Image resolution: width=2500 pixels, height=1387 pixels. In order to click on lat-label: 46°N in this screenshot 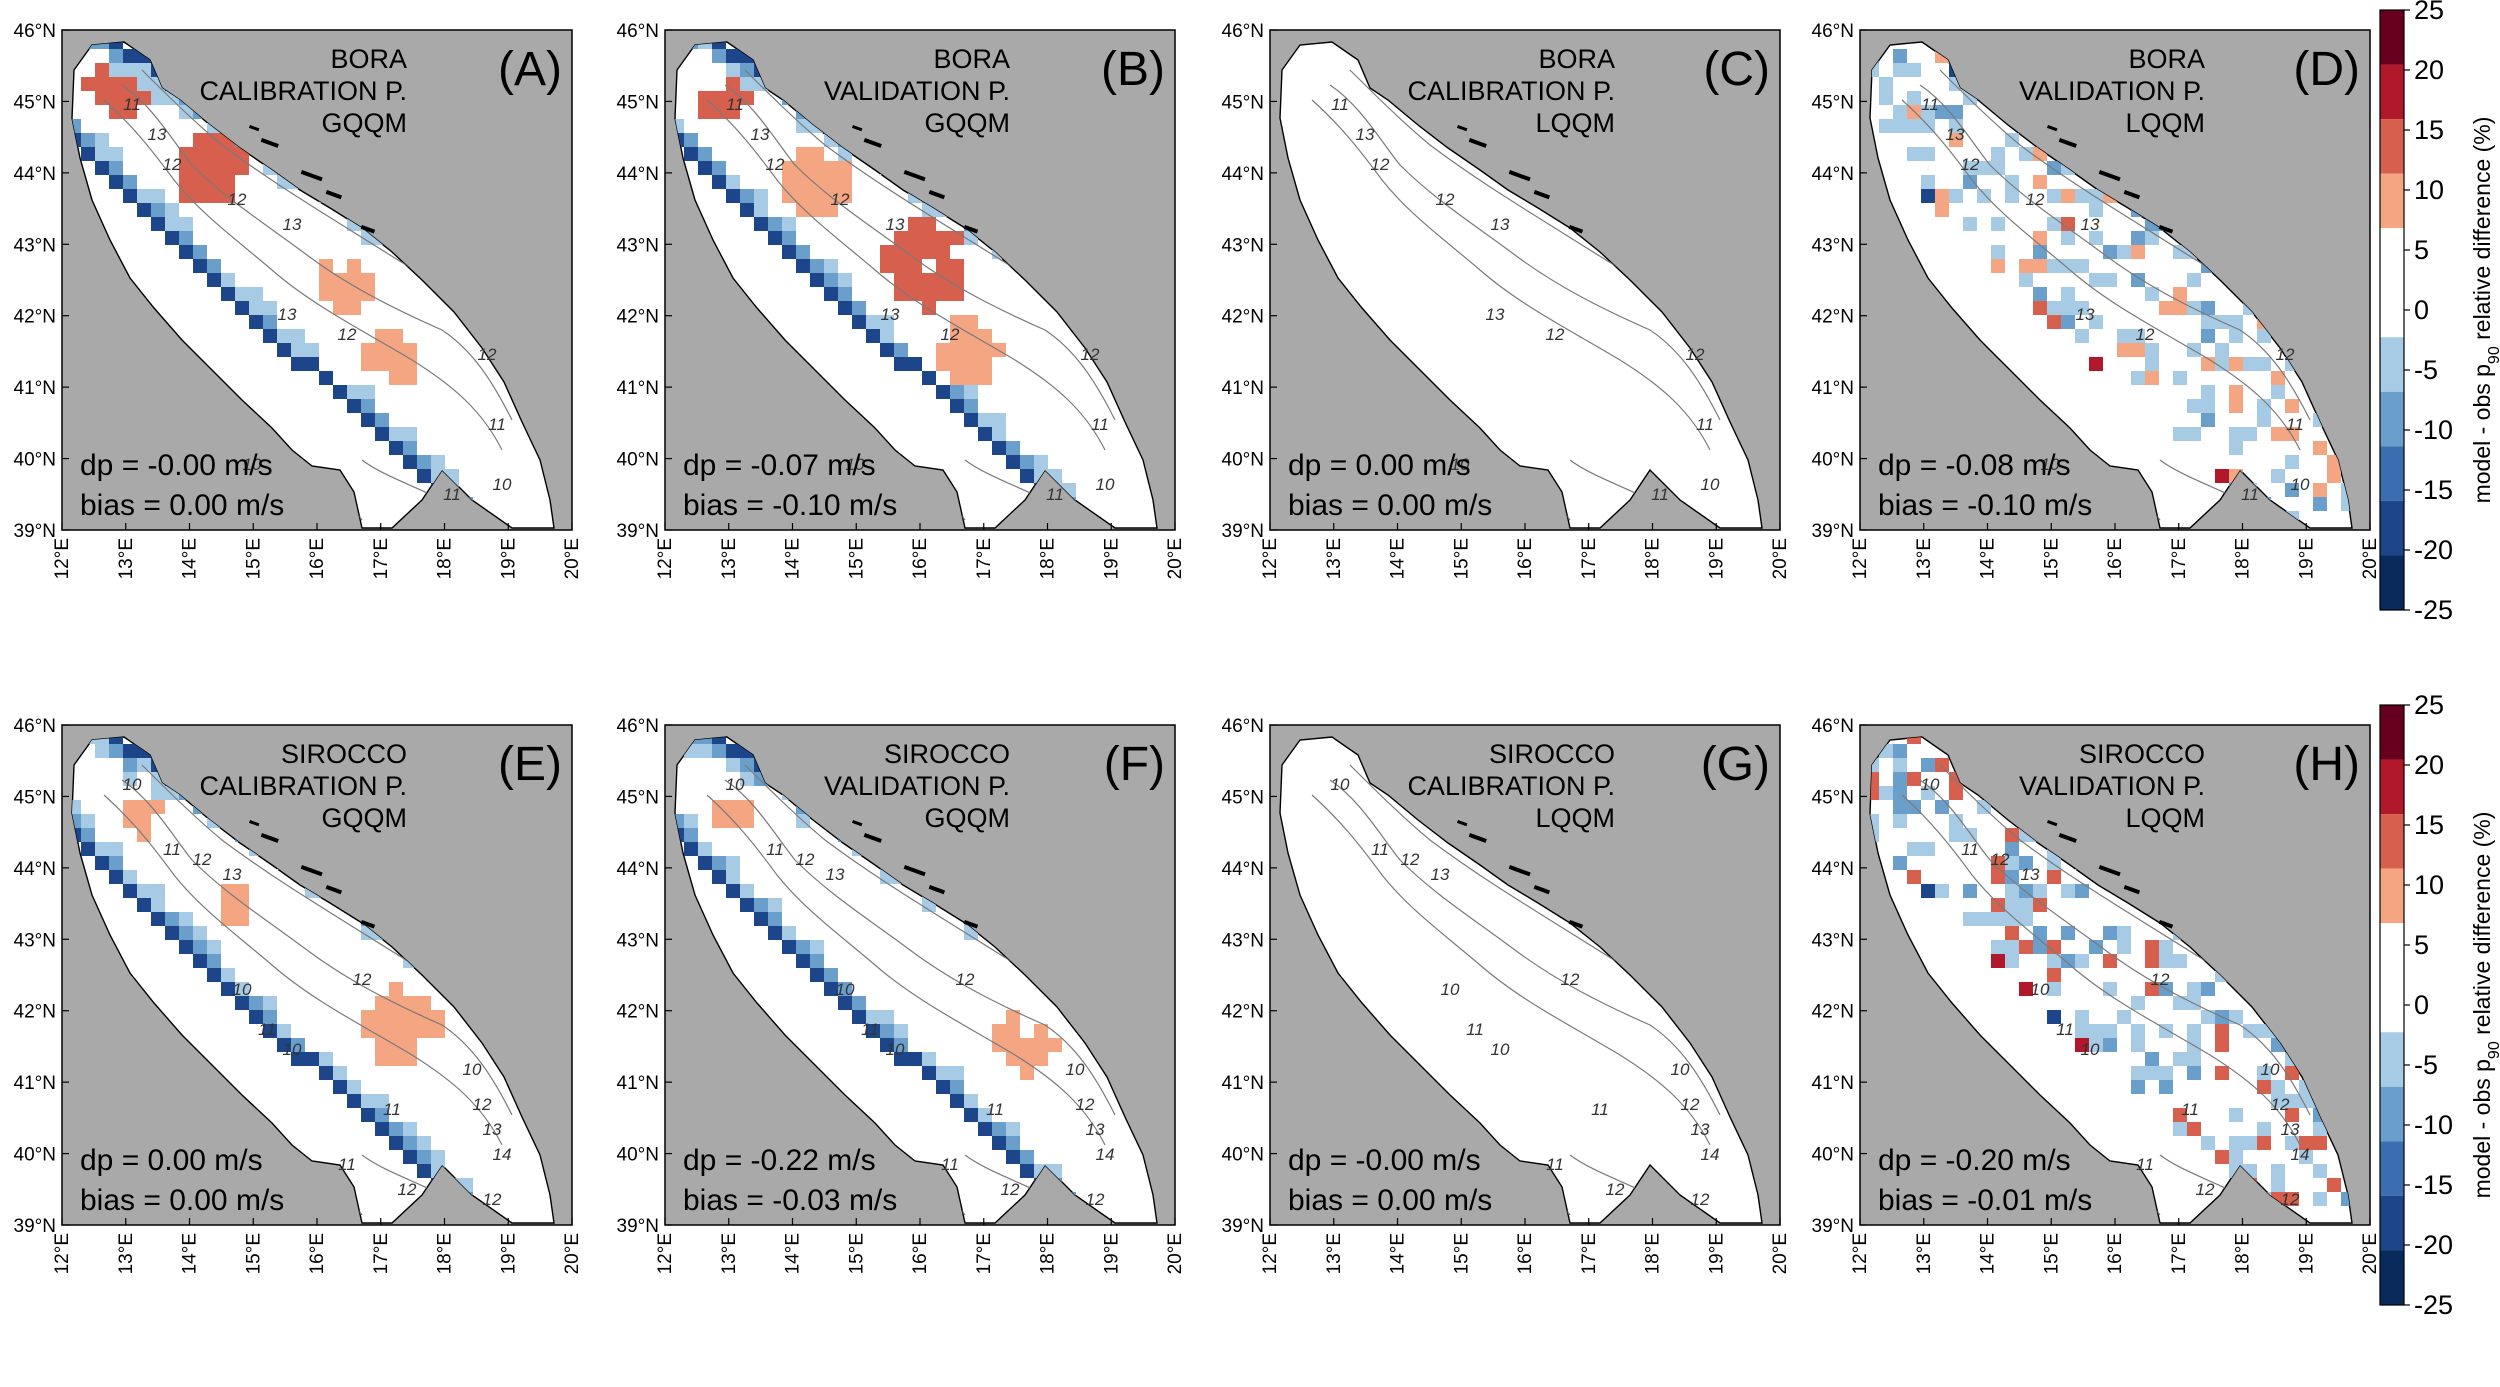, I will do `click(638, 726)`.